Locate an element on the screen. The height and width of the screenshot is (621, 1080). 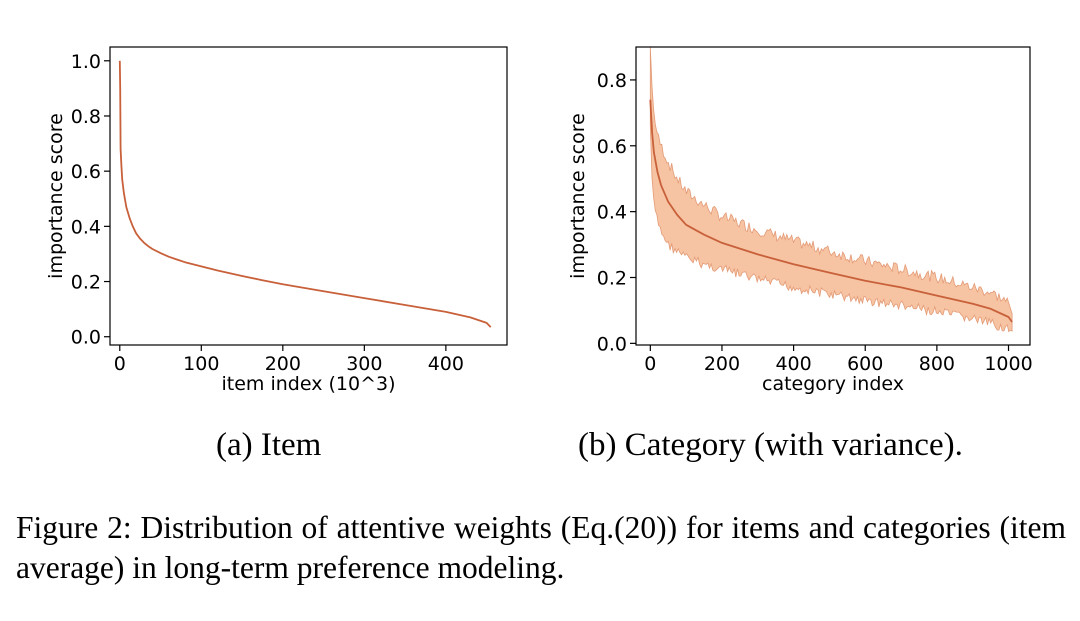
x-tick-label: 100 is located at coordinates (201, 364).